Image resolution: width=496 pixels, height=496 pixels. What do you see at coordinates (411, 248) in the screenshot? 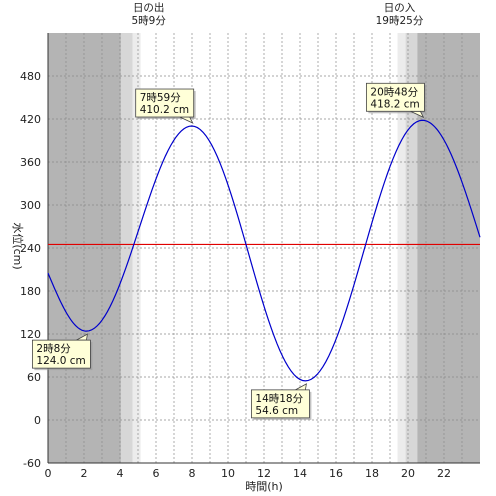
I see `twilight-band-evening` at bounding box center [411, 248].